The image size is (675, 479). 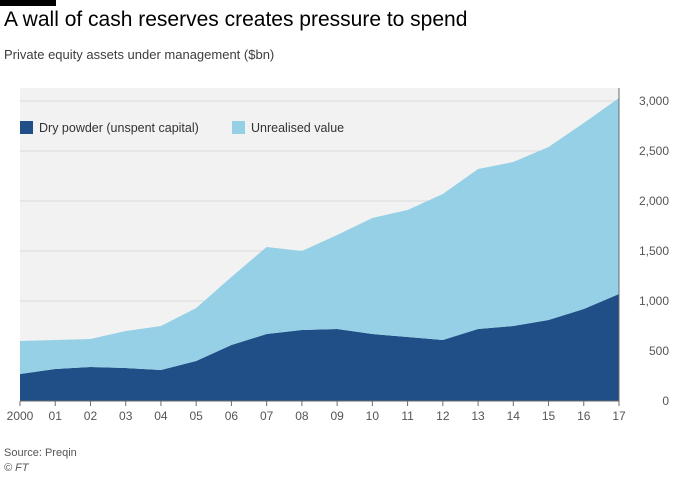 What do you see at coordinates (443, 416) in the screenshot?
I see `x-tick-label: 12` at bounding box center [443, 416].